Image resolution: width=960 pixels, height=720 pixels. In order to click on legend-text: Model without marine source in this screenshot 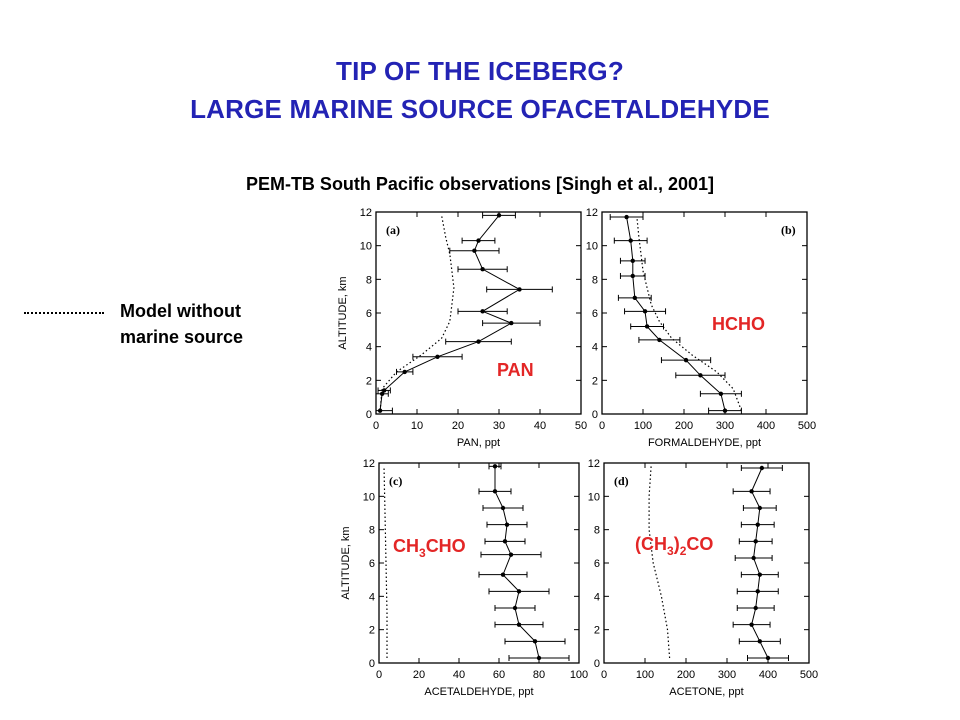, I will do `click(181, 324)`.